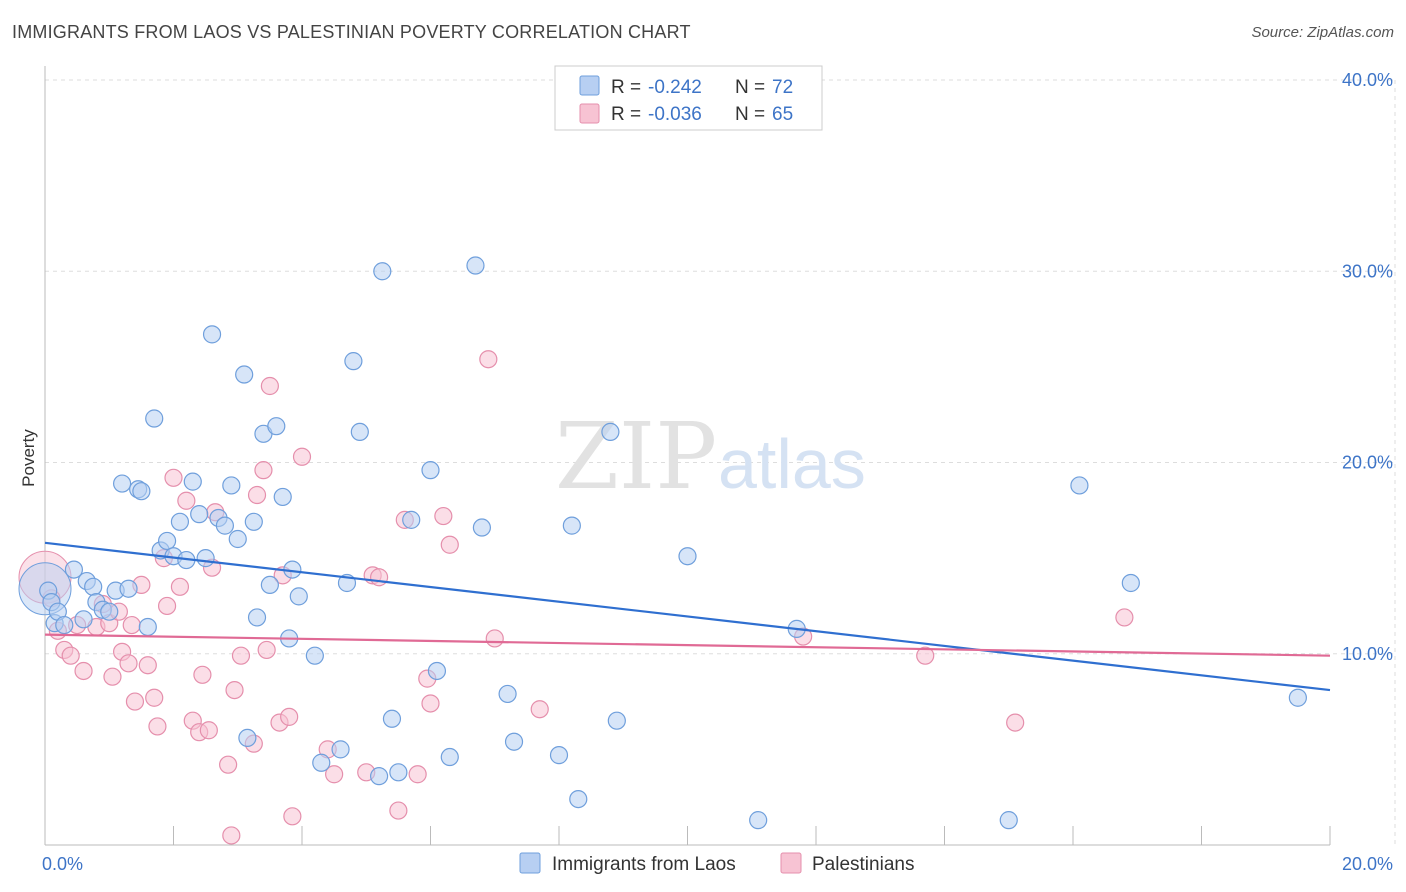 This screenshot has width=1406, height=892. I want to click on y-tick-label-3: 40.0%, so click(1367, 80).